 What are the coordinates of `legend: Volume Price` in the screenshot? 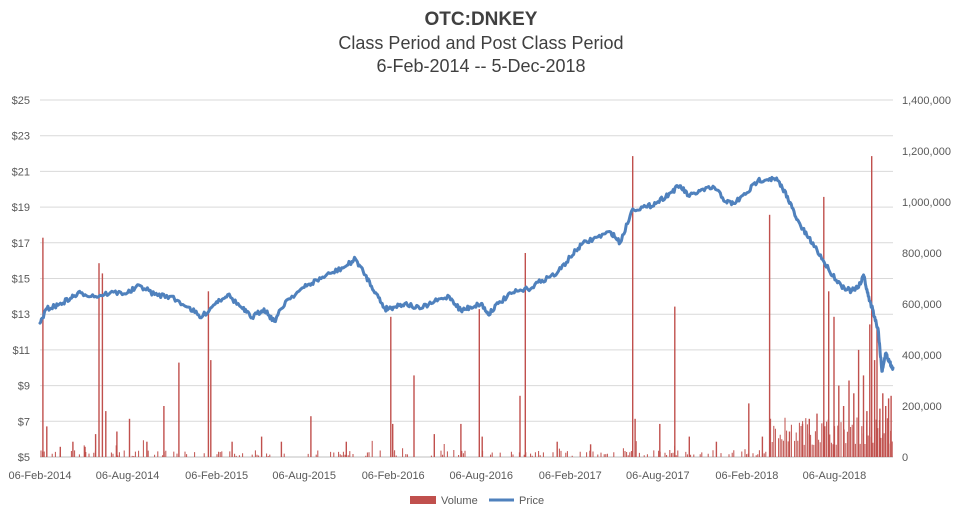 It's located at (477, 501).